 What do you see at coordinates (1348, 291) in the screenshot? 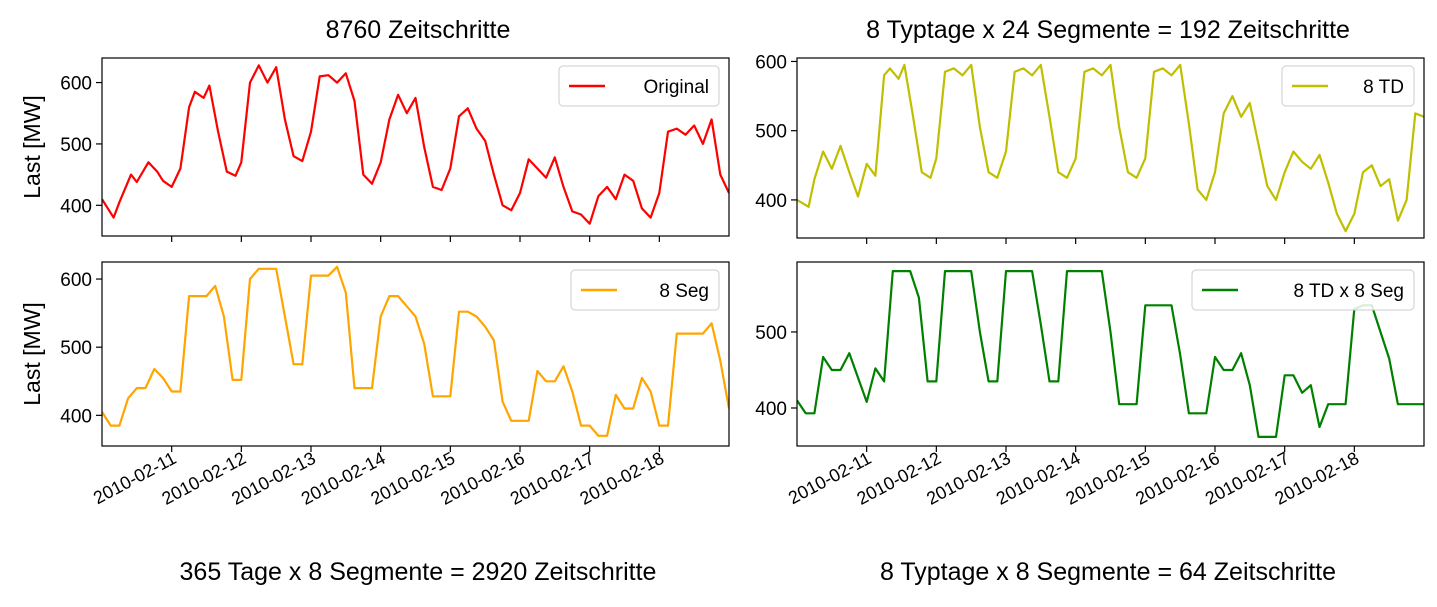
I see `legend-label: 8 TD x 8 Seg` at bounding box center [1348, 291].